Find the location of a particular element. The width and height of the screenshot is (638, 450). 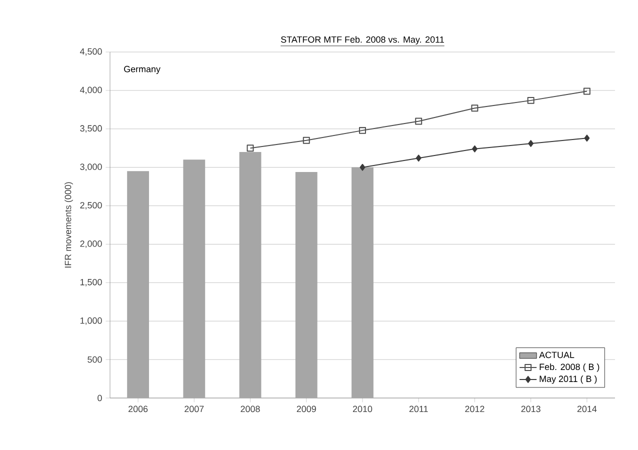

chart-title: STATFOR MTF Feb. 2008 vs. May. 2011 is located at coordinates (362, 40).